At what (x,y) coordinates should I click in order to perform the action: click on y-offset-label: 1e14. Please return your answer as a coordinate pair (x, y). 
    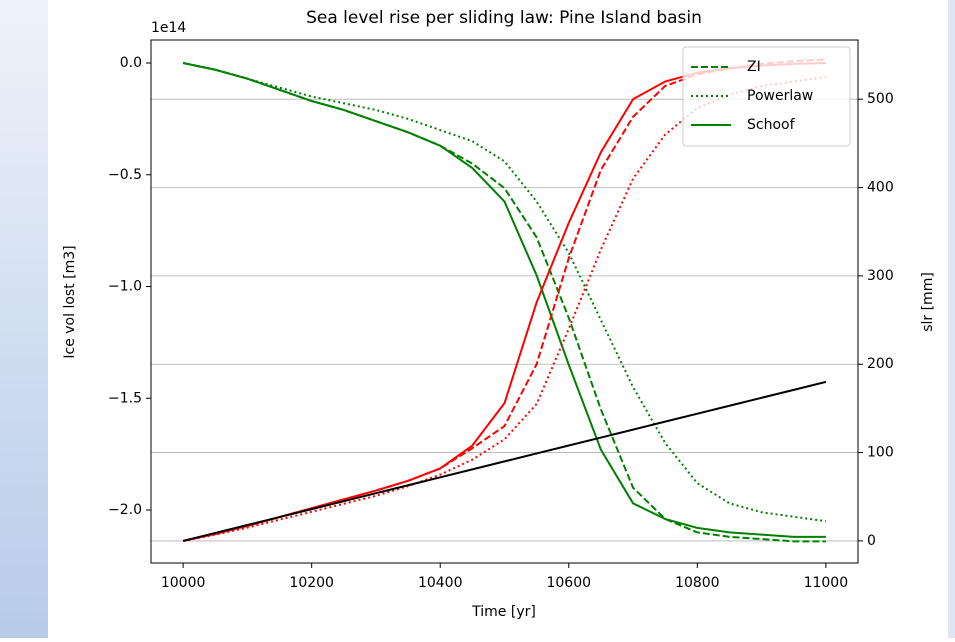
    Looking at the image, I should click on (168, 28).